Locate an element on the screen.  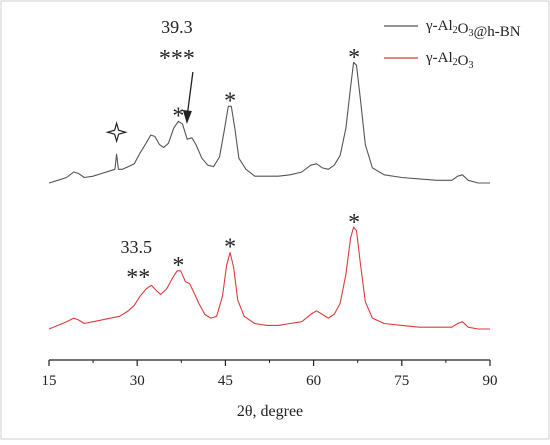
h-bn-peak-symbol is located at coordinates (116, 132).